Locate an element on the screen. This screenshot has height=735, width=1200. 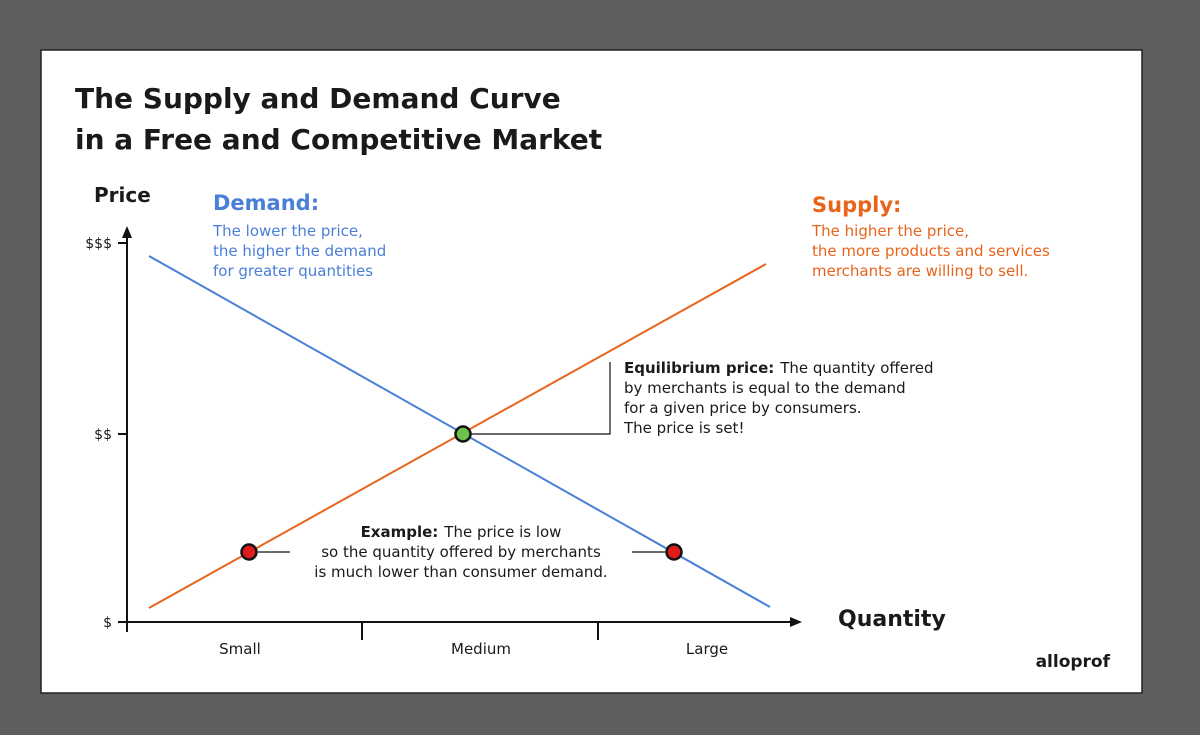
y-tick-label: $$ is located at coordinates (103, 435).